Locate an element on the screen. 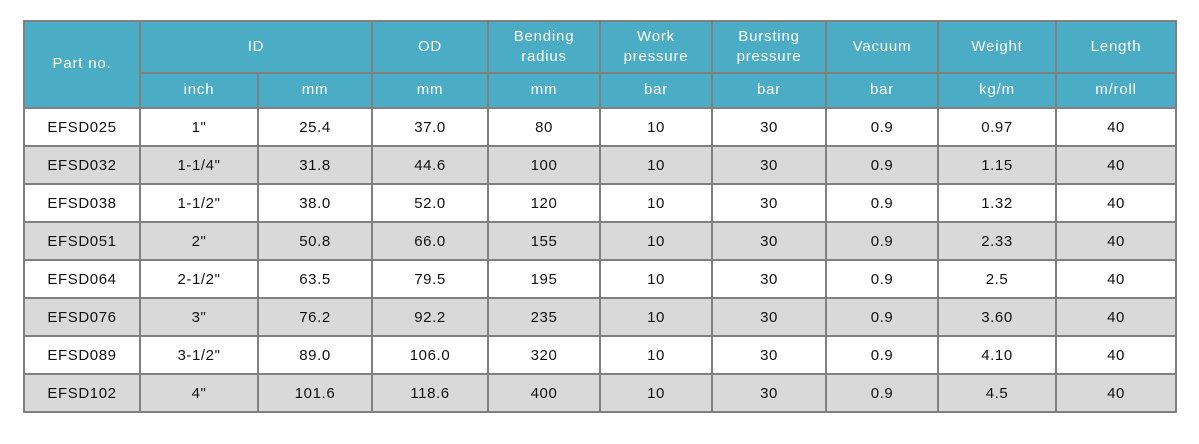 The height and width of the screenshot is (444, 1199). cell-bending-radius-mm: 320 is located at coordinates (544, 355).